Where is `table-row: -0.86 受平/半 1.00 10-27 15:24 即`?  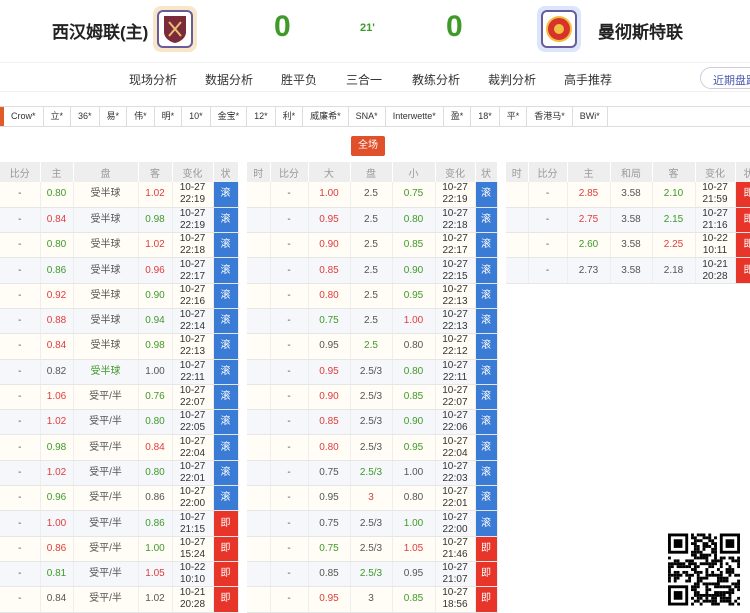 table-row: -0.86 受平/半 1.00 10-27 15:24 即 is located at coordinates (119, 549).